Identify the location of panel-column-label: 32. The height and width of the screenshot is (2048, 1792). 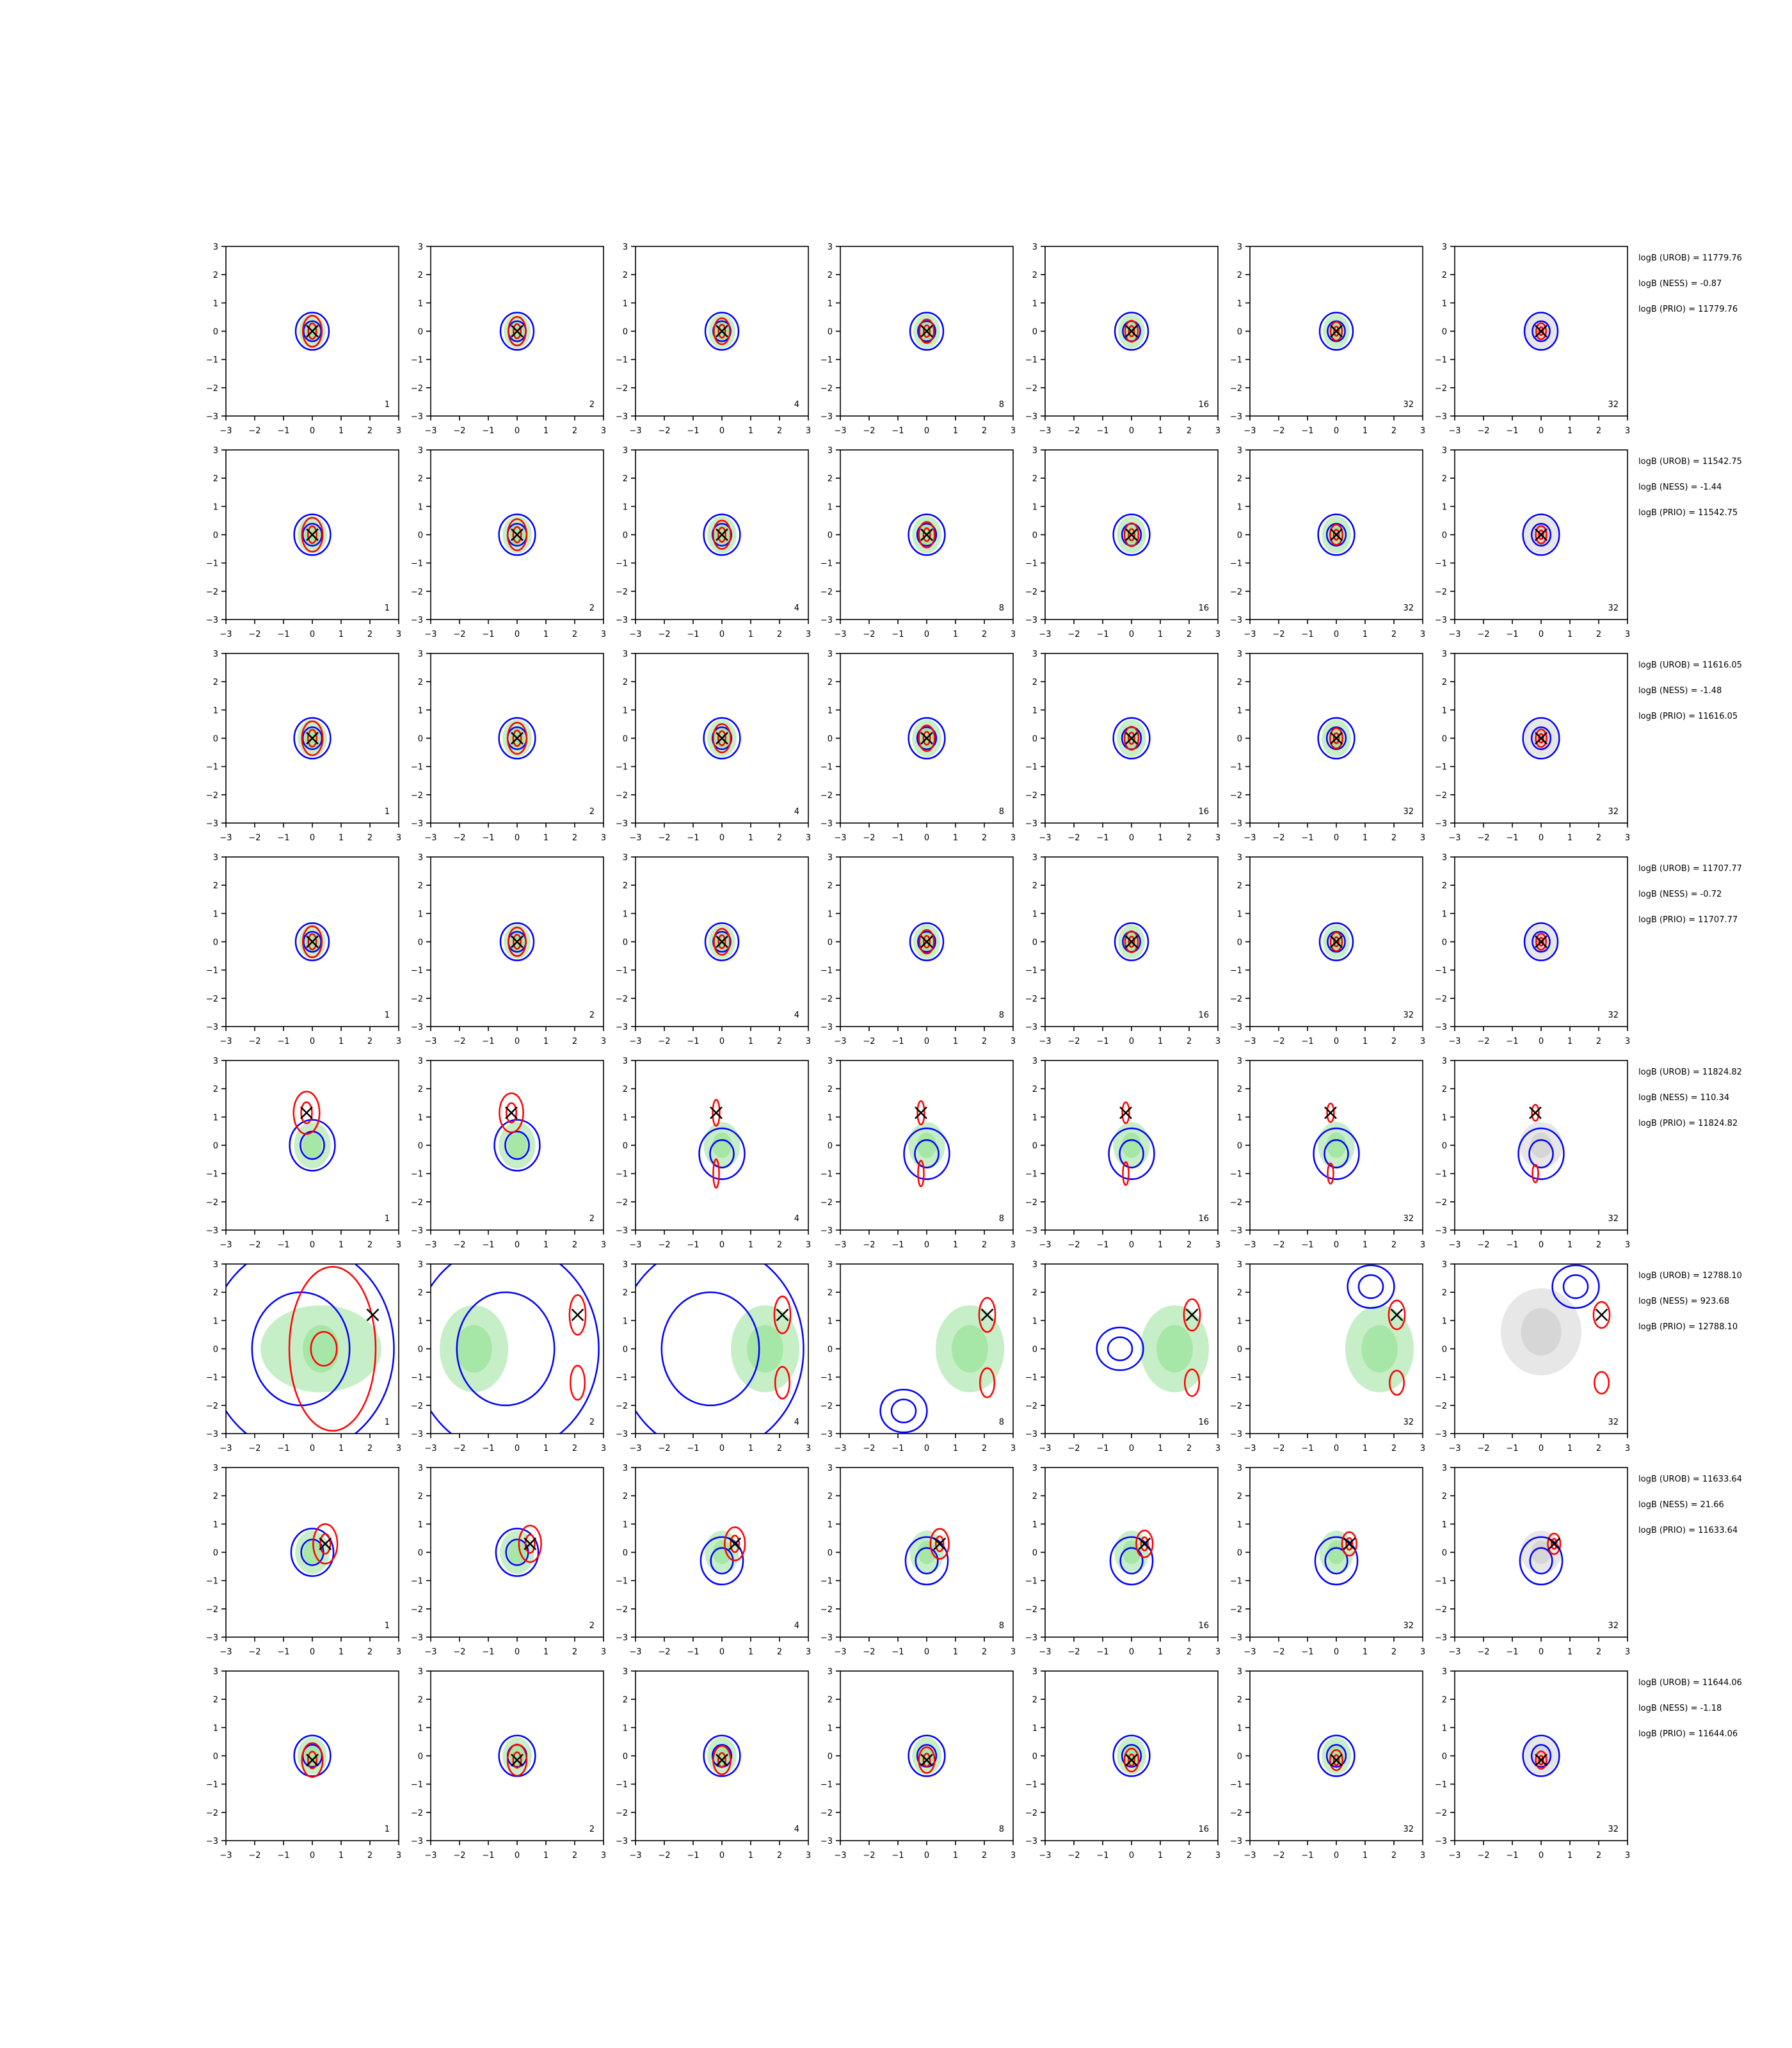
(1408, 1219).